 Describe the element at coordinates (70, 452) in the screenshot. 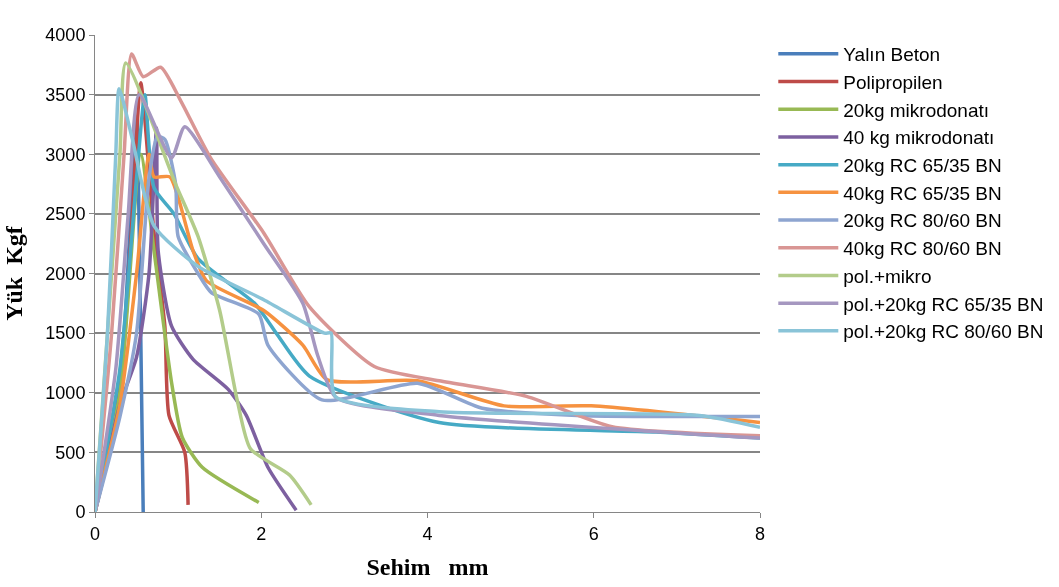

I see `y-tick-label: 500` at that location.